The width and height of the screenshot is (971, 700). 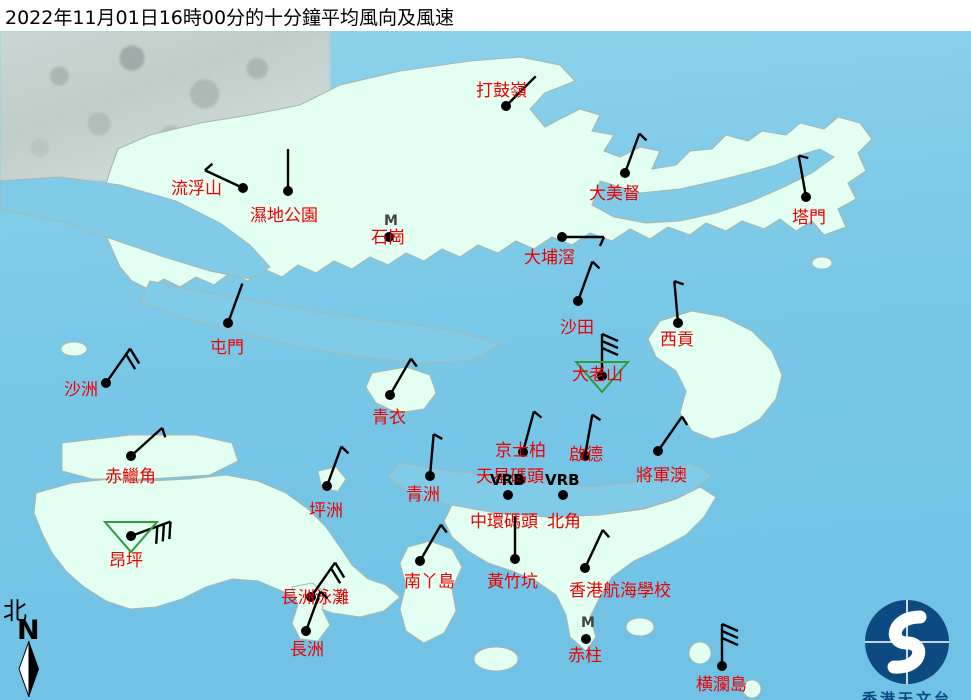 What do you see at coordinates (74, 349) in the screenshot?
I see `land-islet-sha-chau` at bounding box center [74, 349].